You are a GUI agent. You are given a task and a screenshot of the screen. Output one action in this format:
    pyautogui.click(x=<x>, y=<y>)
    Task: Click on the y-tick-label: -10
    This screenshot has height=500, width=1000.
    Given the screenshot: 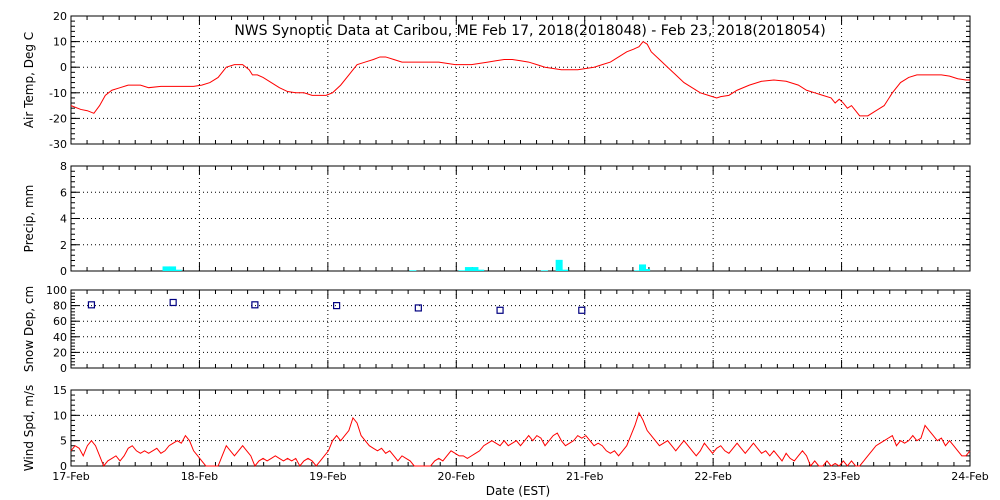 What is the action you would take?
    pyautogui.click(x=58, y=93)
    